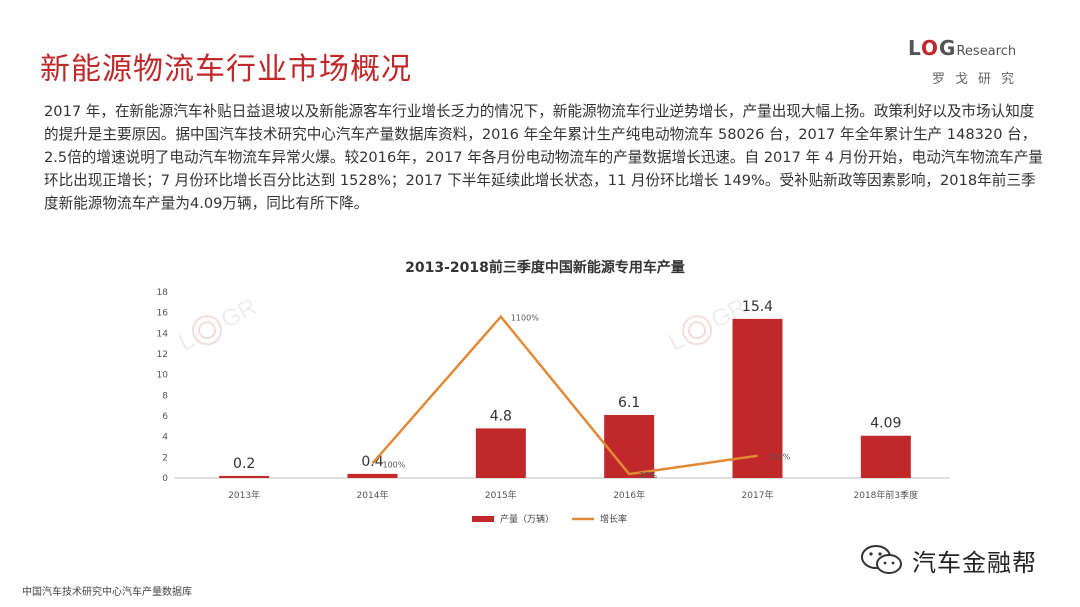 This screenshot has width=1080, height=607. What do you see at coordinates (527, 519) in the screenshot?
I see `legend-label-bar: 产量（万辆）` at bounding box center [527, 519].